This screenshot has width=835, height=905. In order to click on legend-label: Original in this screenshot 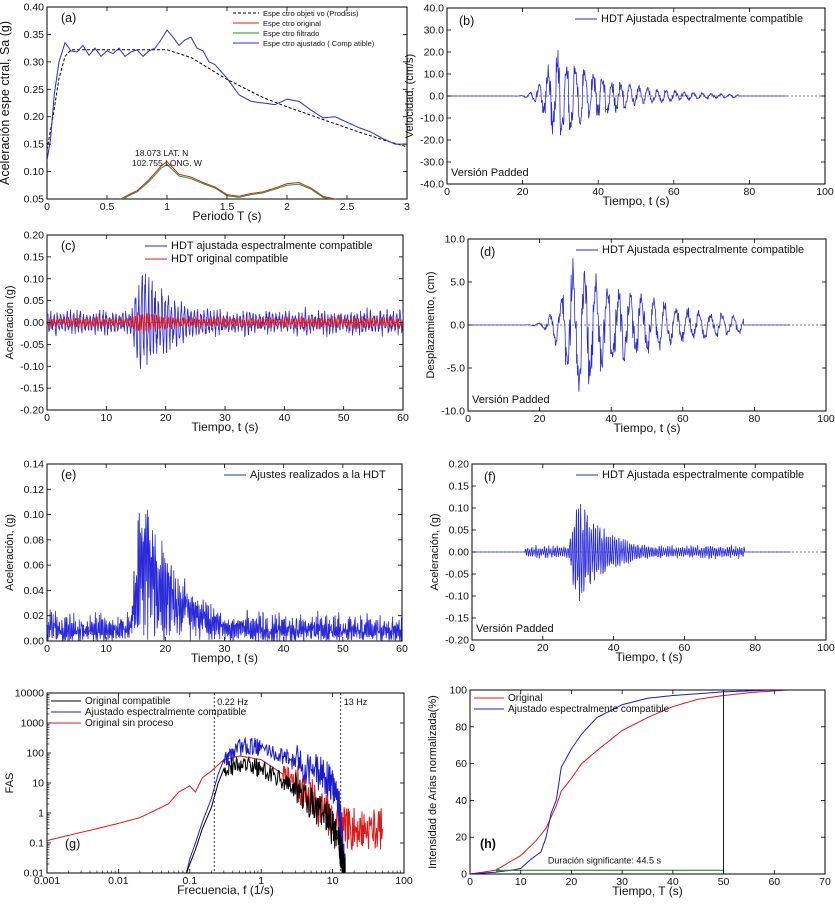, I will do `click(525, 698)`.